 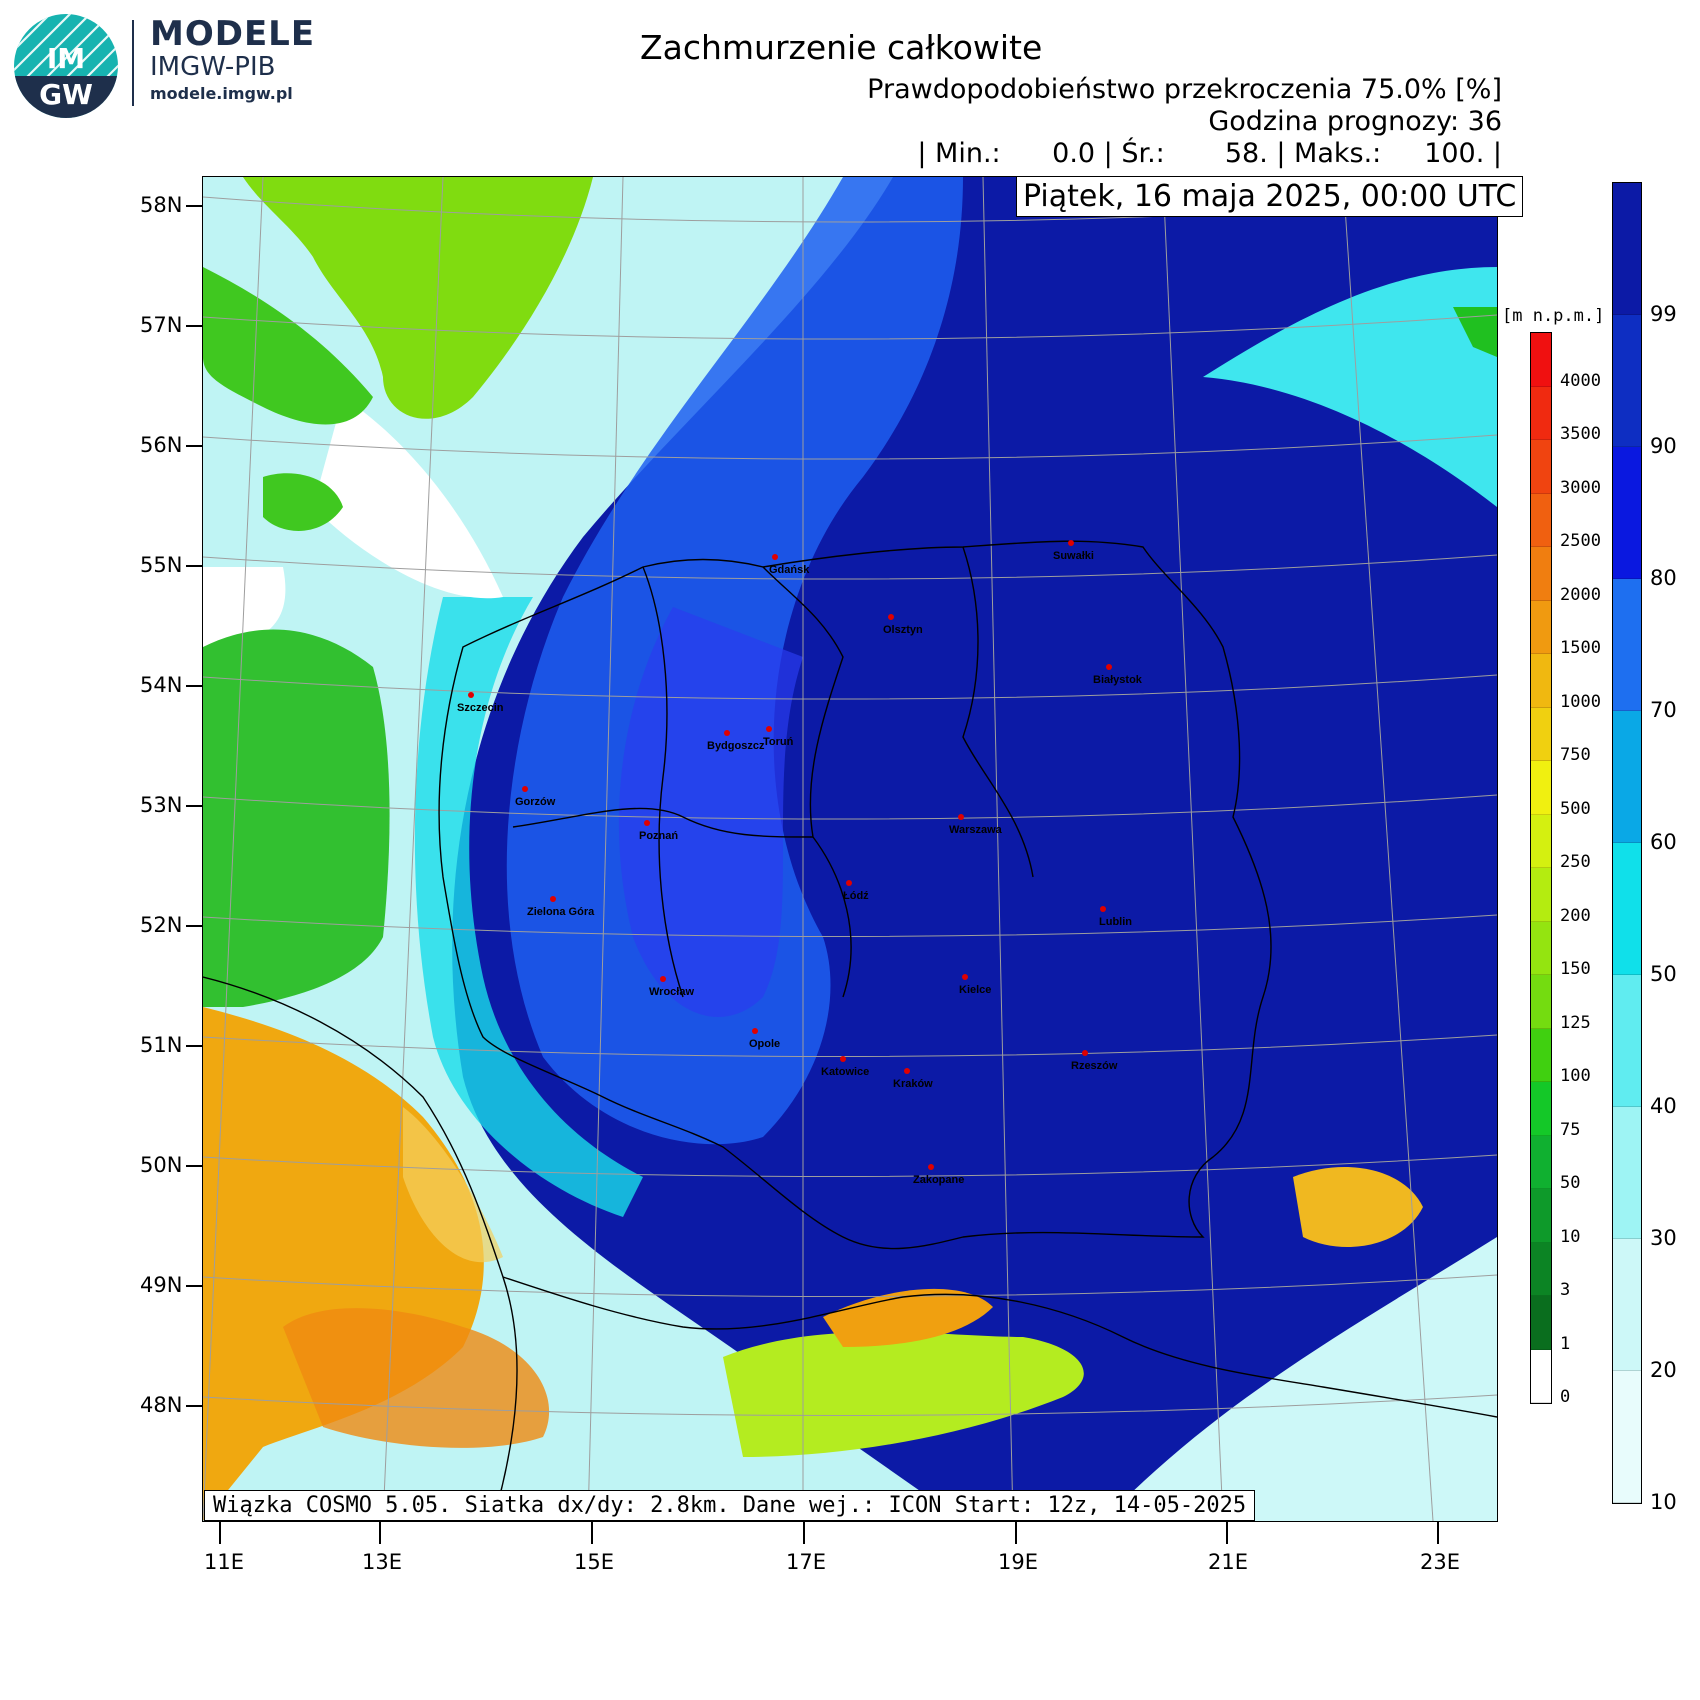 I want to click on colorbar-label: 200, so click(x=1575, y=915).